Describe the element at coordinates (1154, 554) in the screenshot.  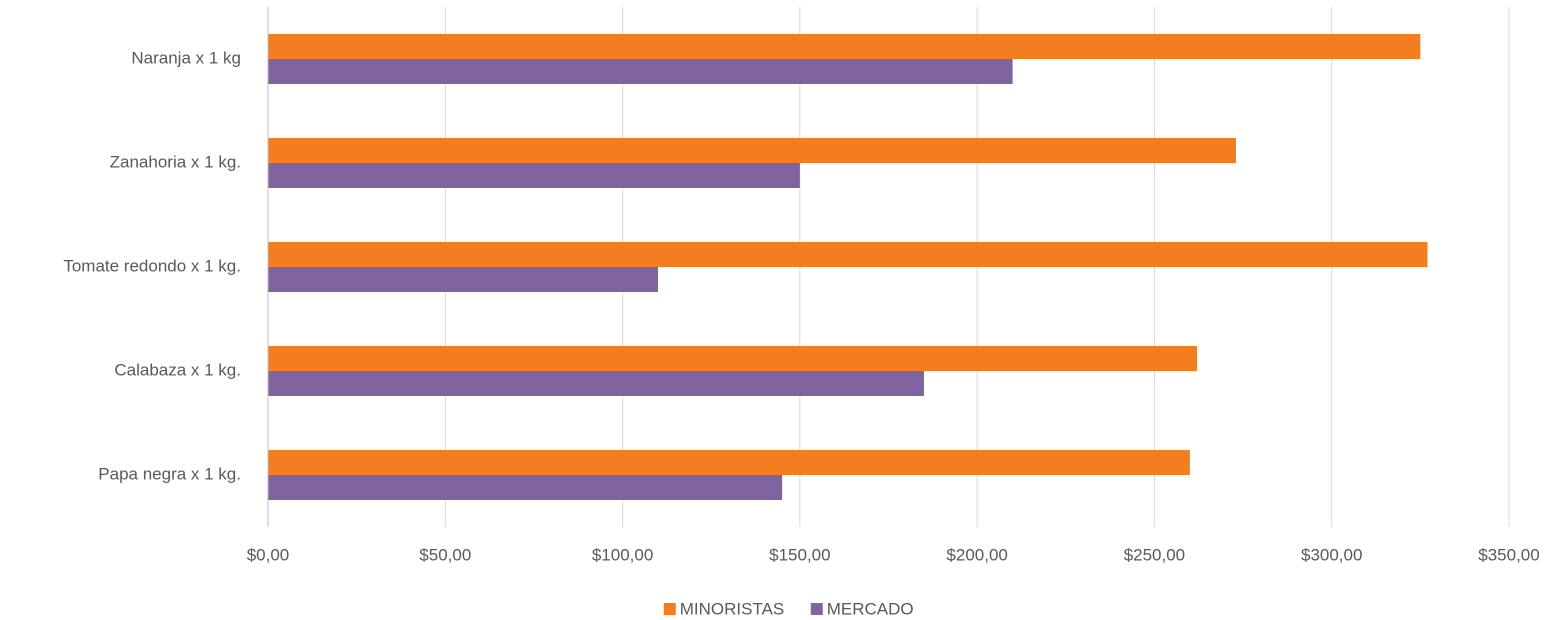
I see `x-tick-label: $250,00` at that location.